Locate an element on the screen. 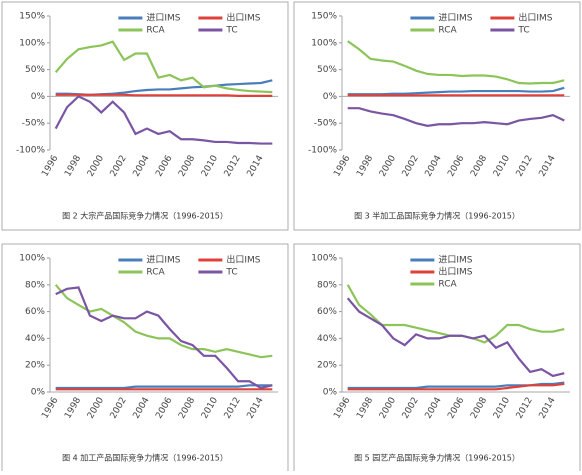  figure-caption: 图 3 半加工品国际竞争力情况（1996-2015） is located at coordinates (437, 216).